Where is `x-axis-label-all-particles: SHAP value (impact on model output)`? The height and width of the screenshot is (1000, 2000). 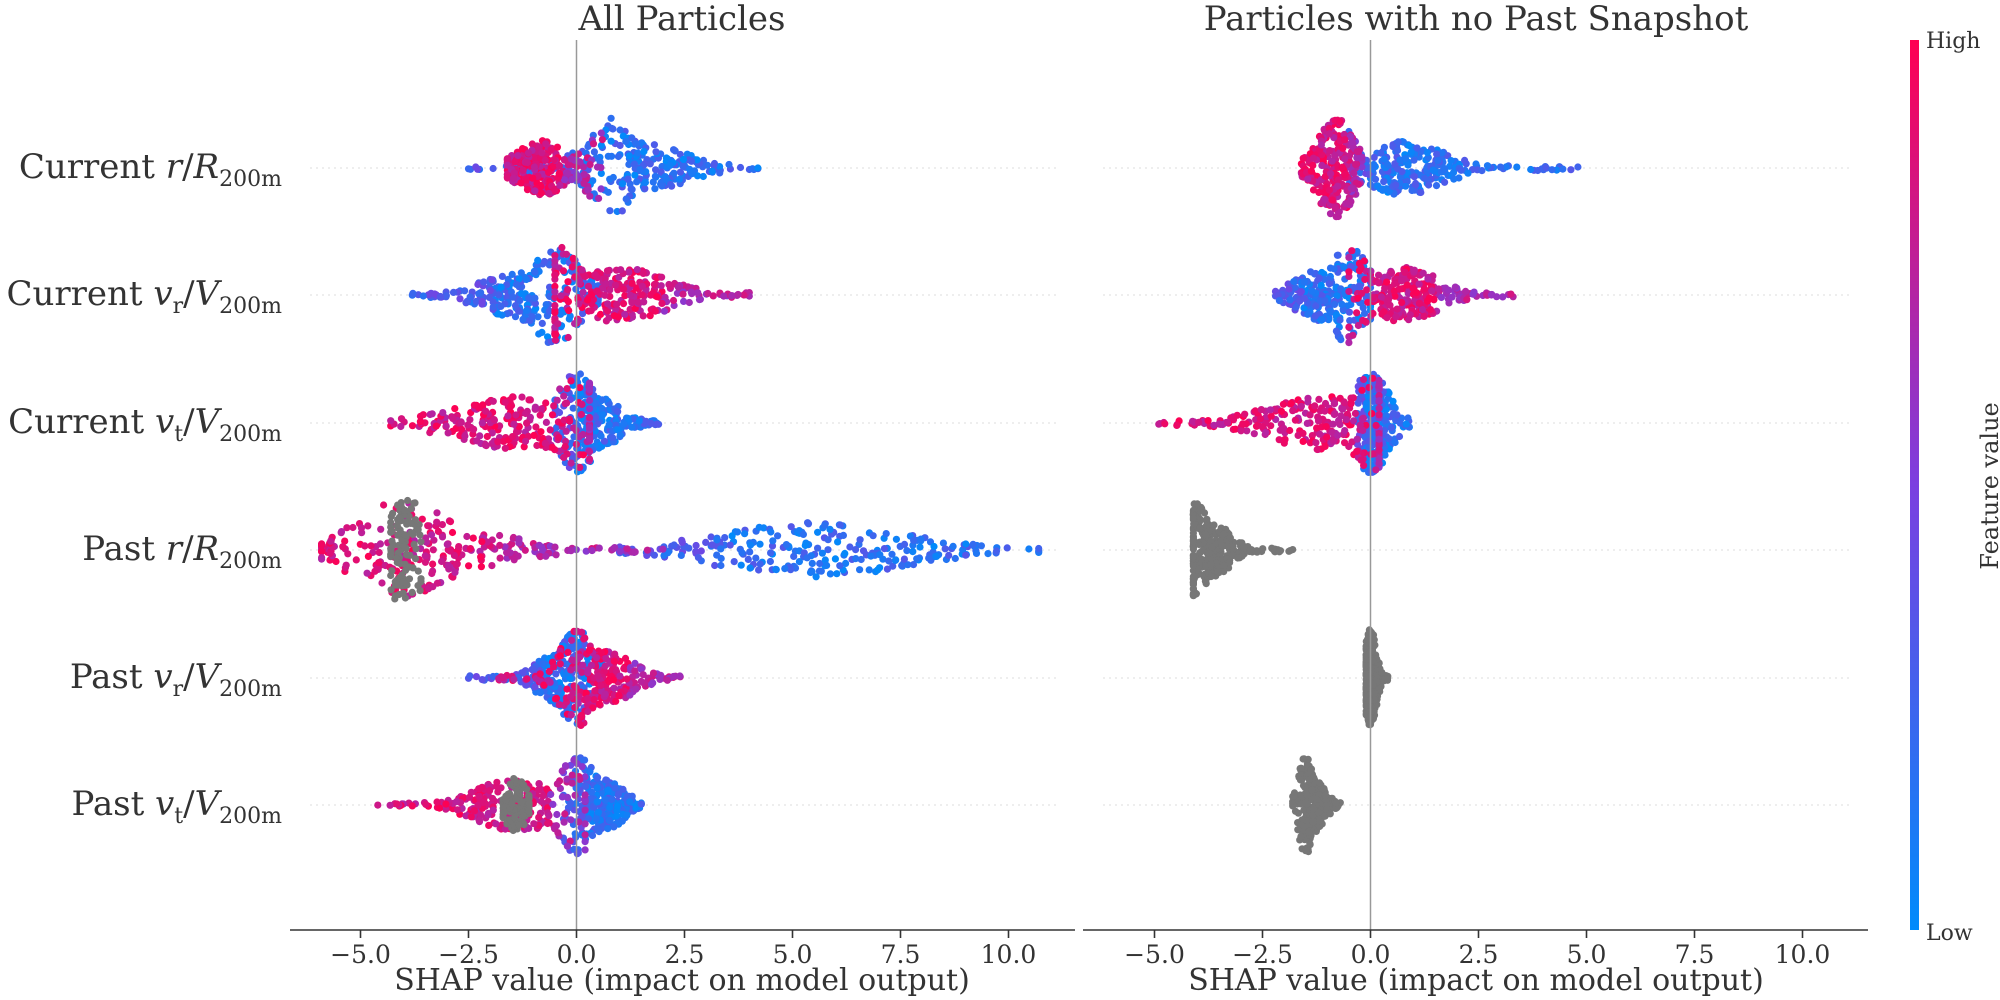
x-axis-label-all-particles: SHAP value (impact on model output) is located at coordinates (682, 980).